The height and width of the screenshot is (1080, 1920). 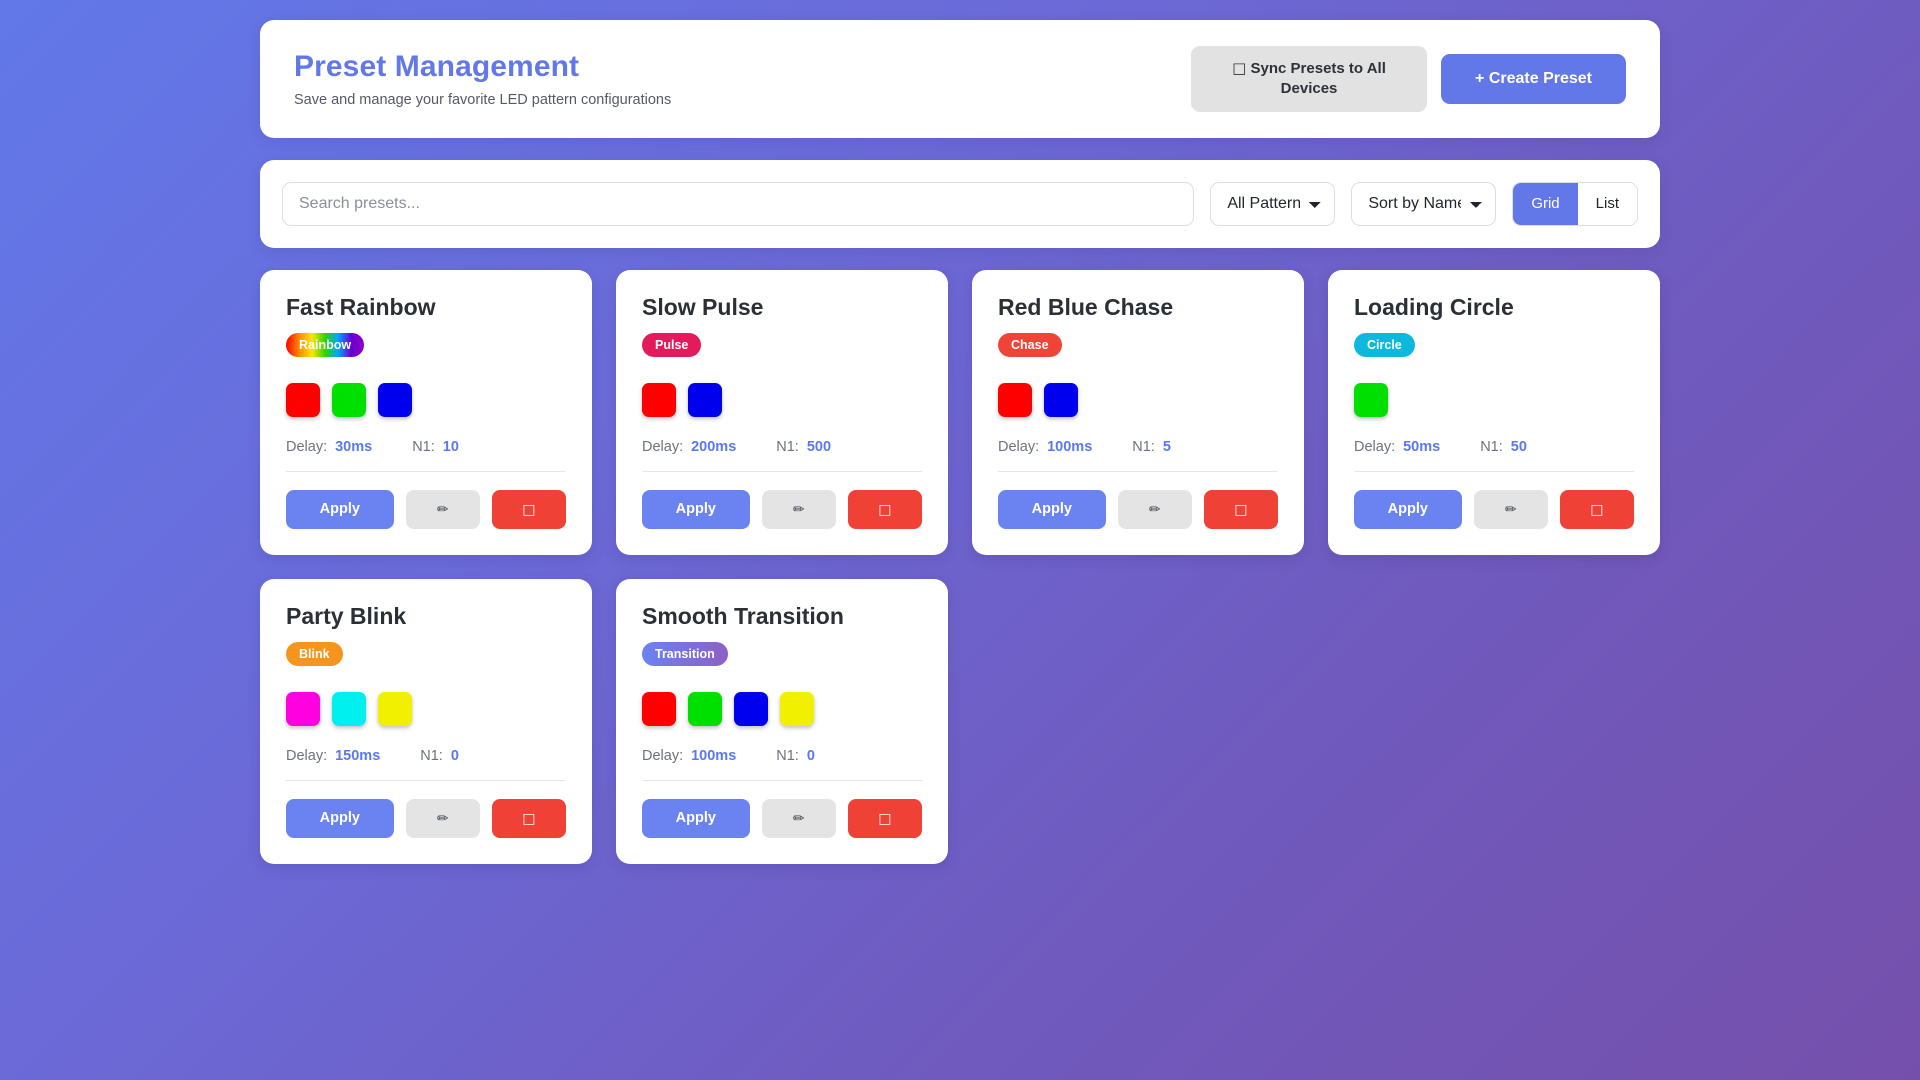 I want to click on sync-presets-button: □ Sync Presets to All Devices, so click(x=1309, y=79).